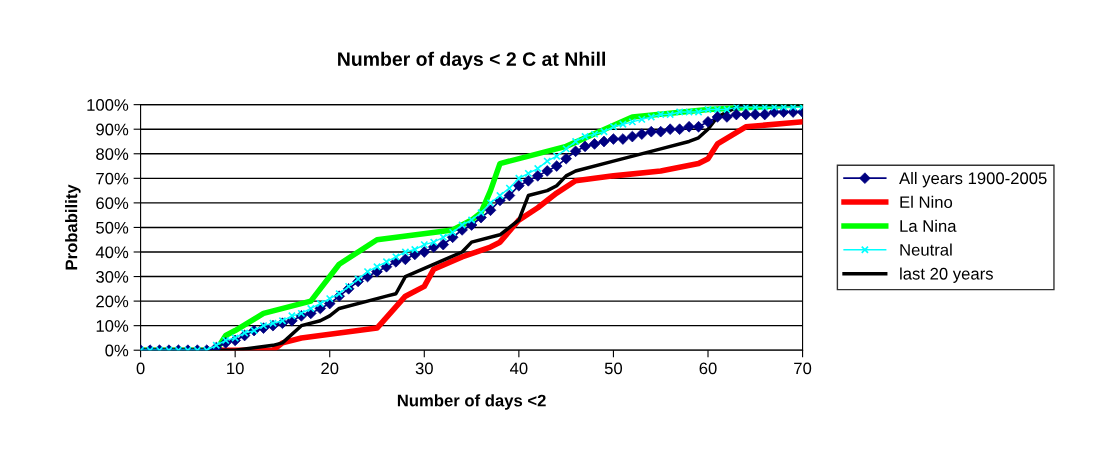  I want to click on y-tick-label: 40%, so click(112, 252).